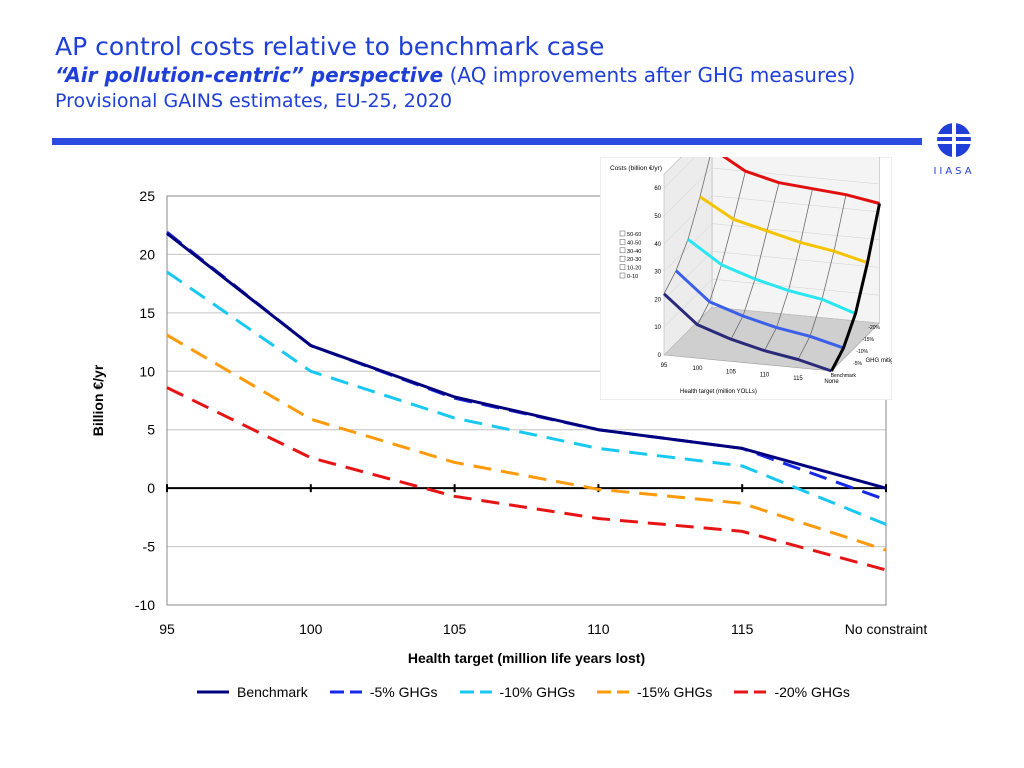 This screenshot has height=768, width=1024. Describe the element at coordinates (657, 273) in the screenshot. I see `inset-z-tick-label: 30` at that location.